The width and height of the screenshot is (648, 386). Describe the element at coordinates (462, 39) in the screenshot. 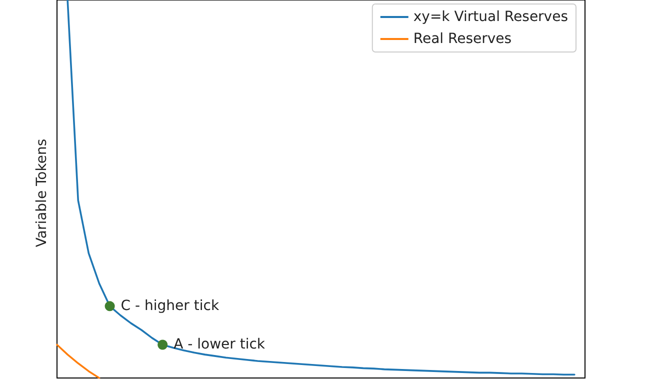

I see `legend-label: Real Reserves` at that location.